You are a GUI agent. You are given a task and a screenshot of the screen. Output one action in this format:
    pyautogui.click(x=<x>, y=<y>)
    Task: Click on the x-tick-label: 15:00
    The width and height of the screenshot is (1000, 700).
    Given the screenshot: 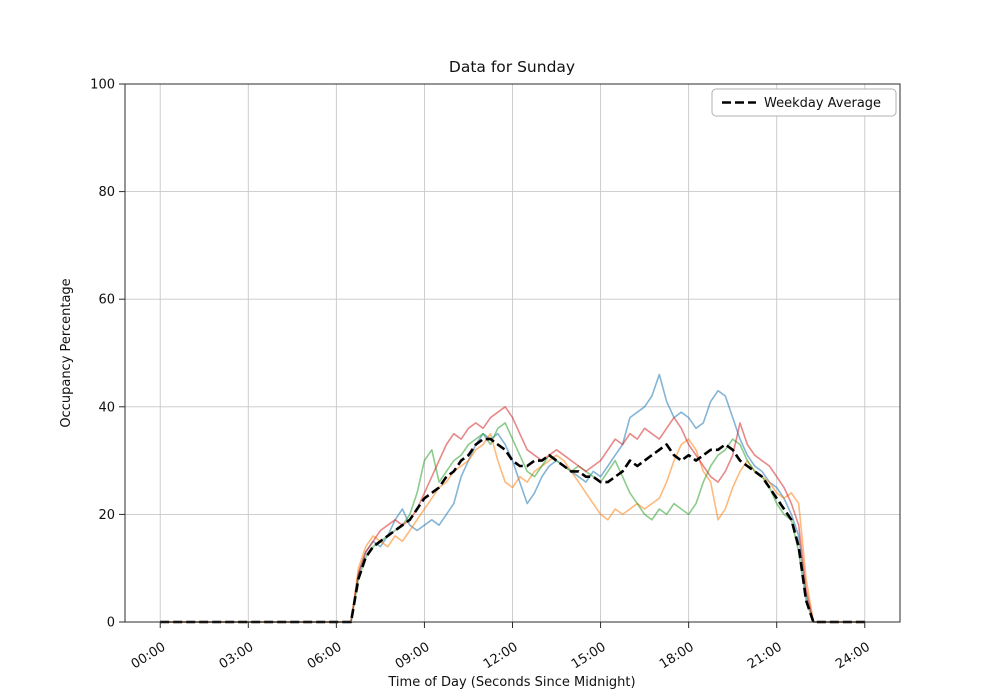 What is the action you would take?
    pyautogui.click(x=589, y=656)
    